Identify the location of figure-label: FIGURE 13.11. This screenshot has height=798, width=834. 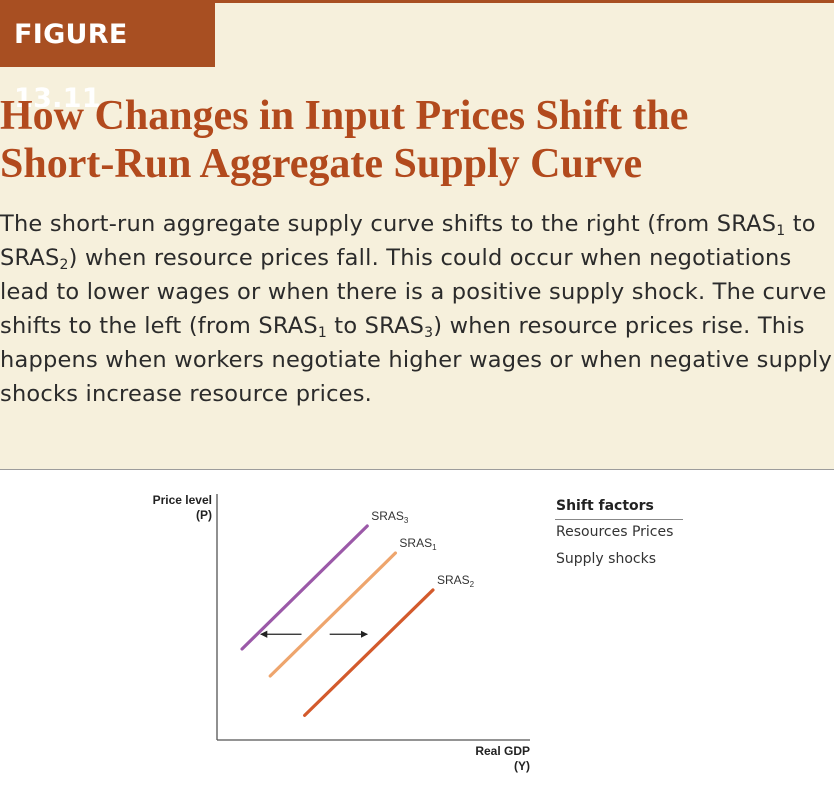
(107, 58).